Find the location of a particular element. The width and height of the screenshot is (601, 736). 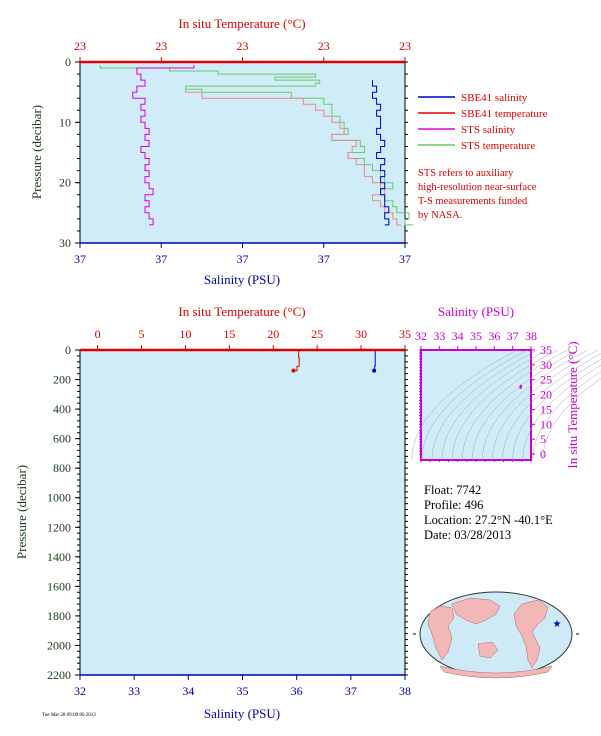

bottom-temp-tick-label: 5 is located at coordinates (141, 334).